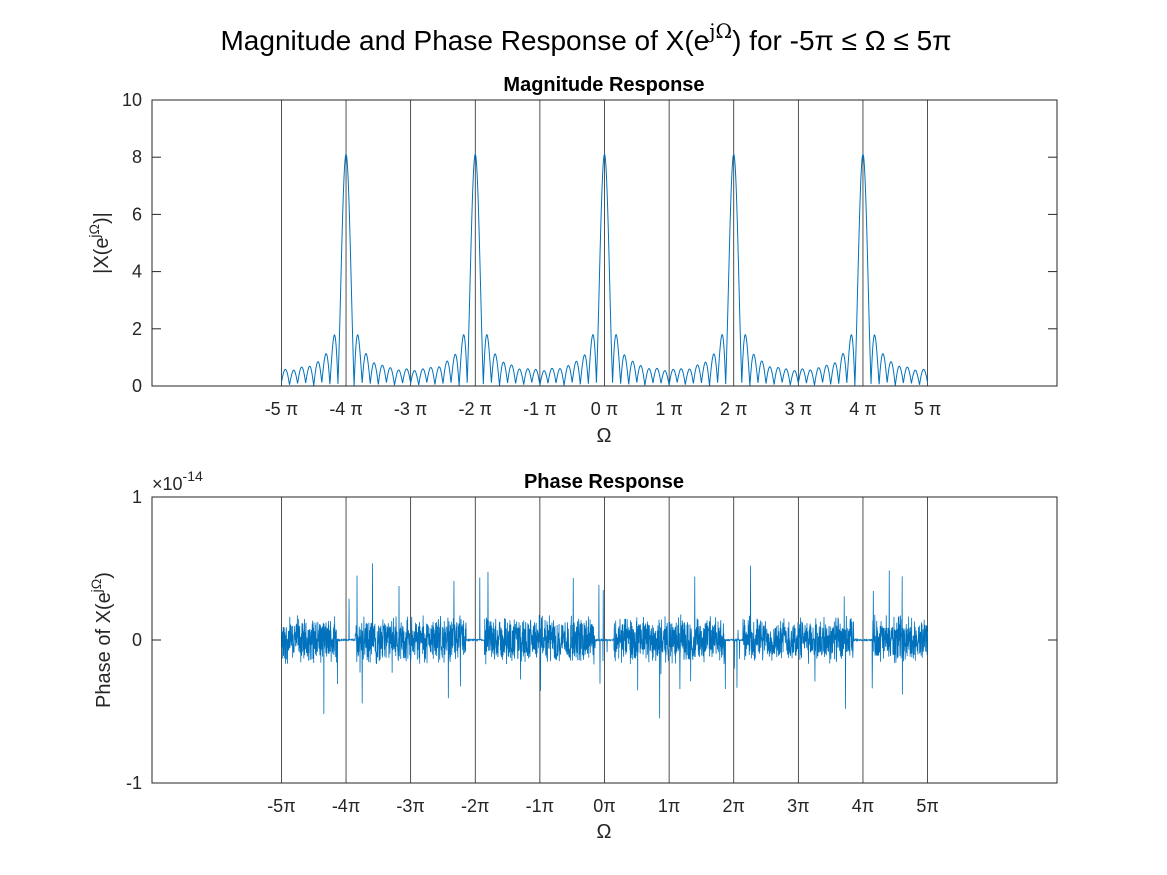  I want to click on ph-xtick-label: 2π, so click(734, 806).